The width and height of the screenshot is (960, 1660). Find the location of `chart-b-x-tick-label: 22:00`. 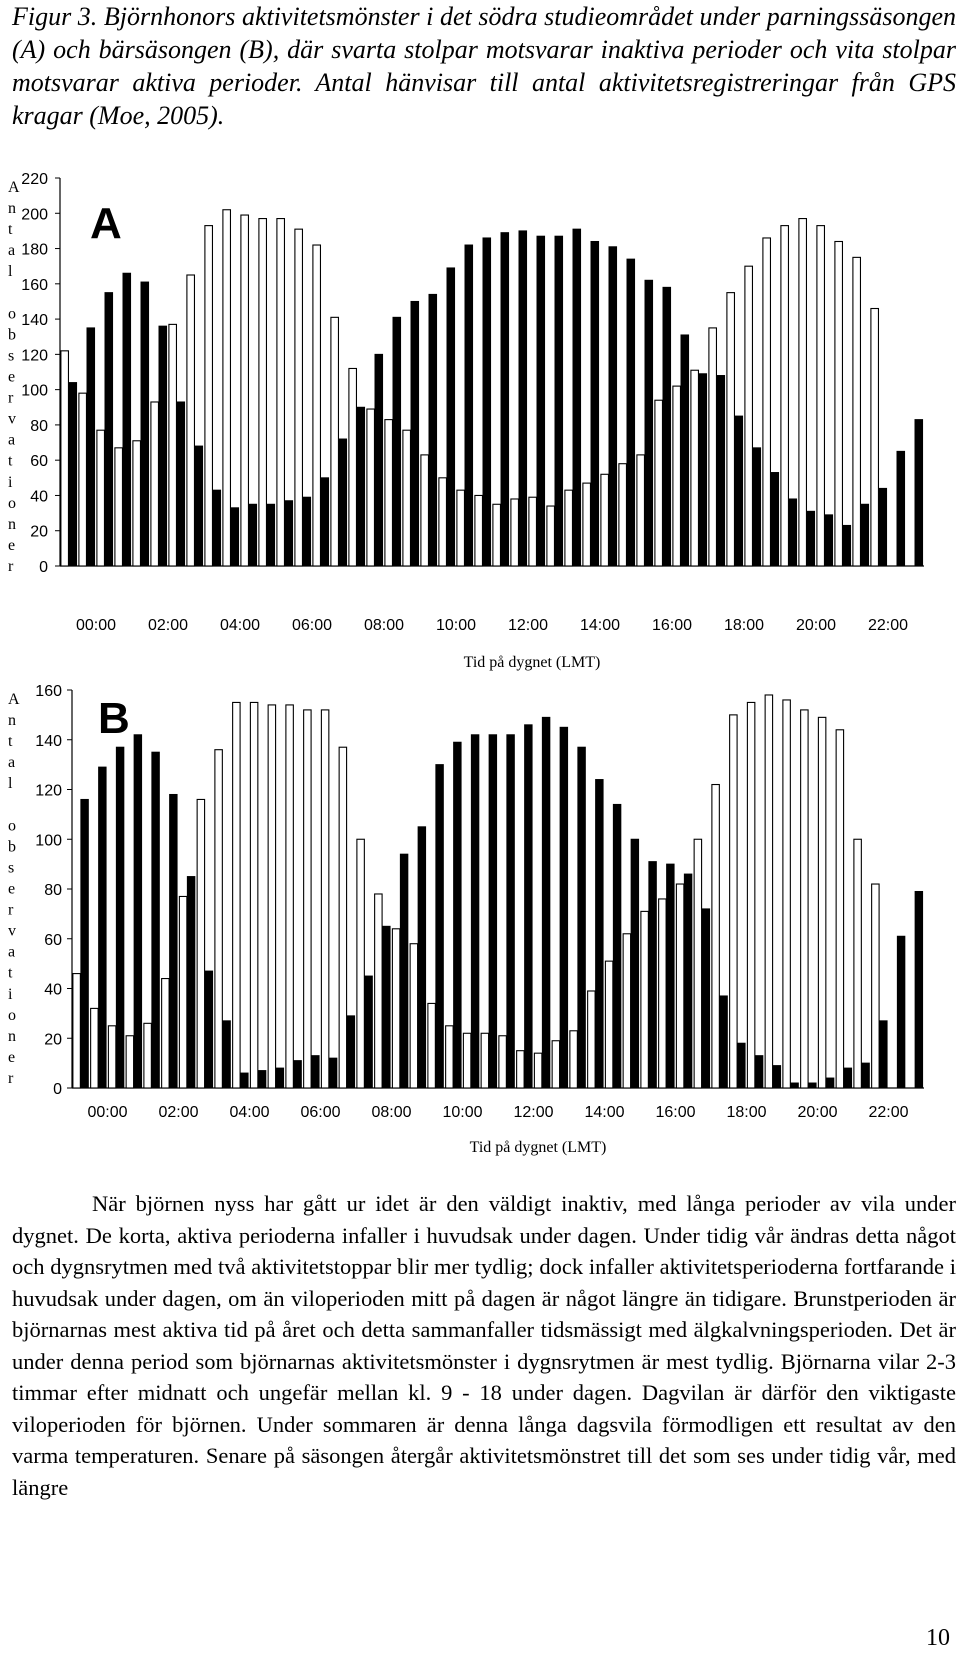

chart-b-x-tick-label: 22:00 is located at coordinates (888, 1112).